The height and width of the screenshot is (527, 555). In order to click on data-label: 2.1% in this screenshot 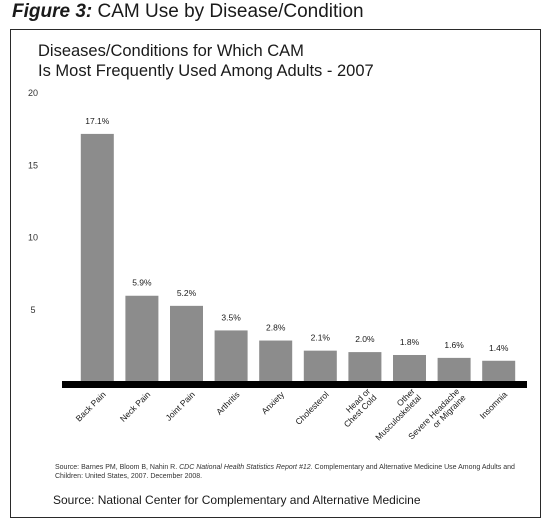, I will do `click(321, 338)`.